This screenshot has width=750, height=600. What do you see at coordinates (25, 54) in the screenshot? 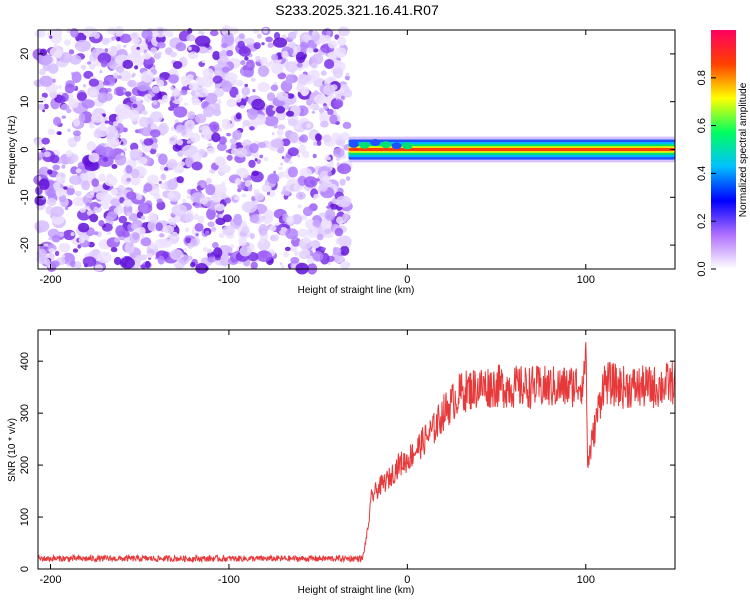
I see `heatmap-y-tick-label: 20` at bounding box center [25, 54].